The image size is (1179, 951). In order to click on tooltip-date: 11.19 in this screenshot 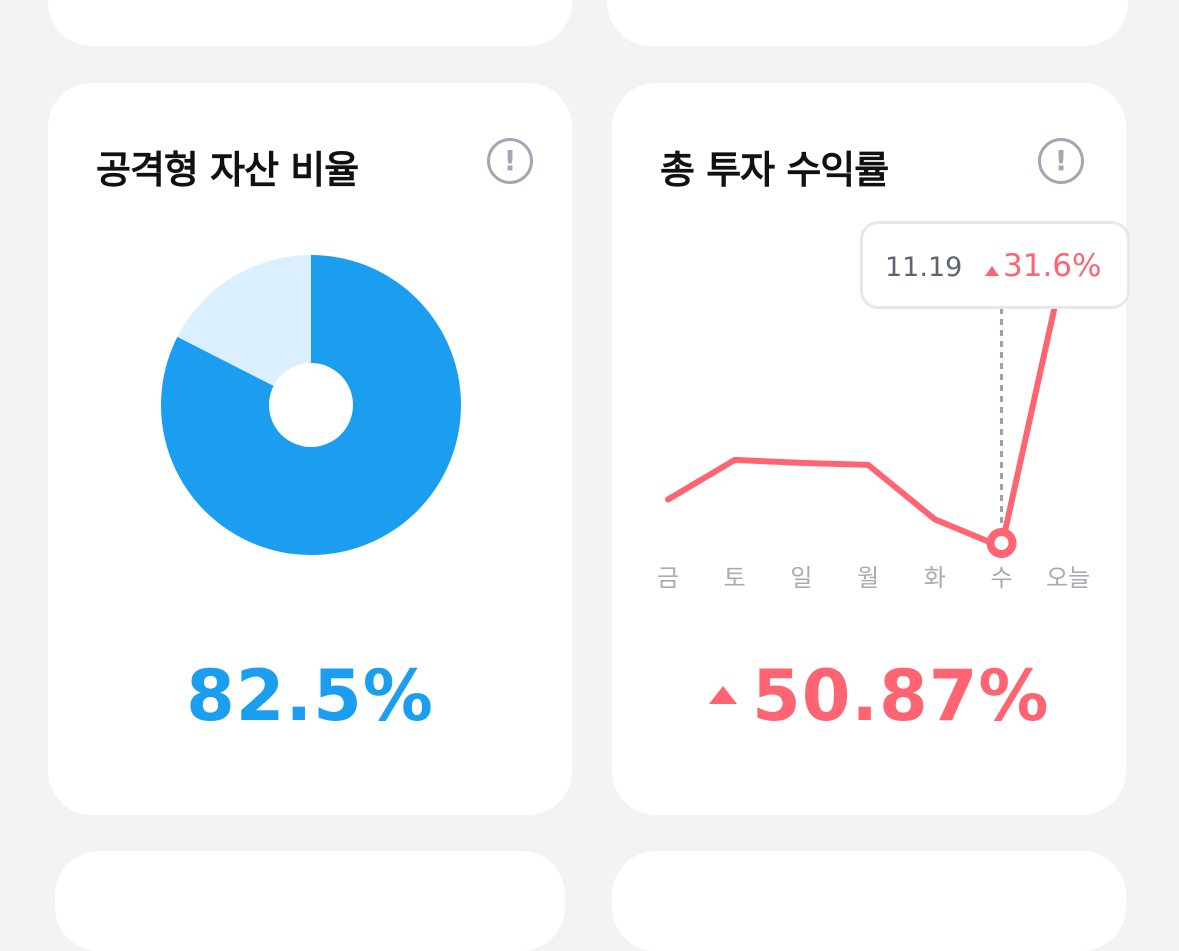, I will do `click(924, 267)`.